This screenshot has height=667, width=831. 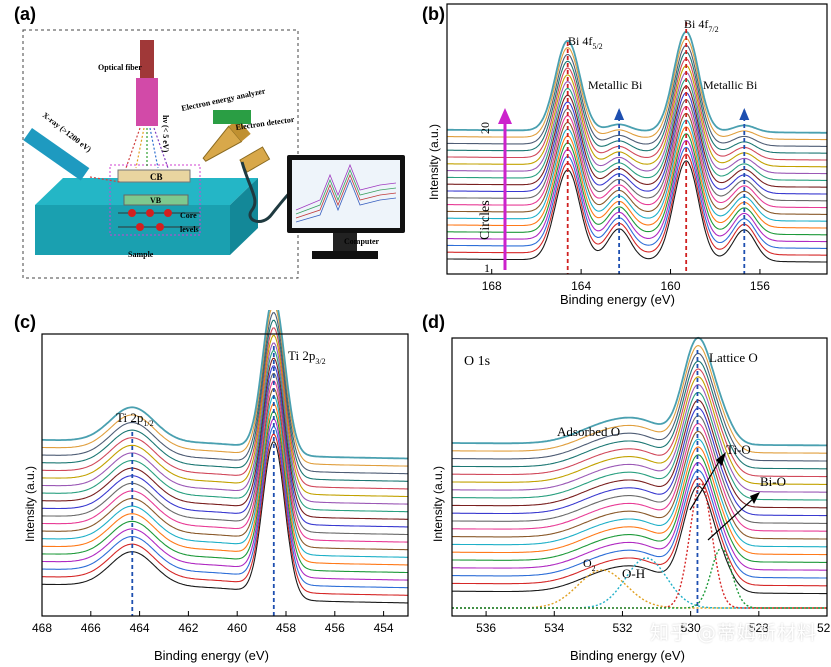 What do you see at coordinates (433, 322) in the screenshot?
I see `panel-d-label: (d)` at bounding box center [433, 322].